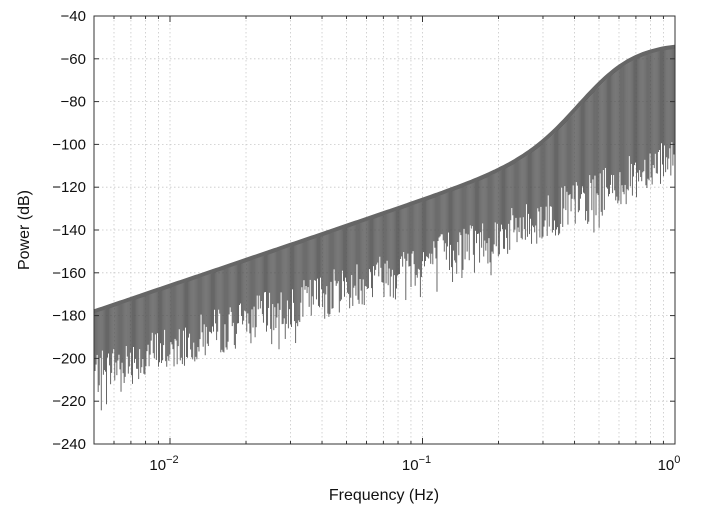  What do you see at coordinates (69, 273) in the screenshot?
I see `y-tick-label: −160` at bounding box center [69, 273].